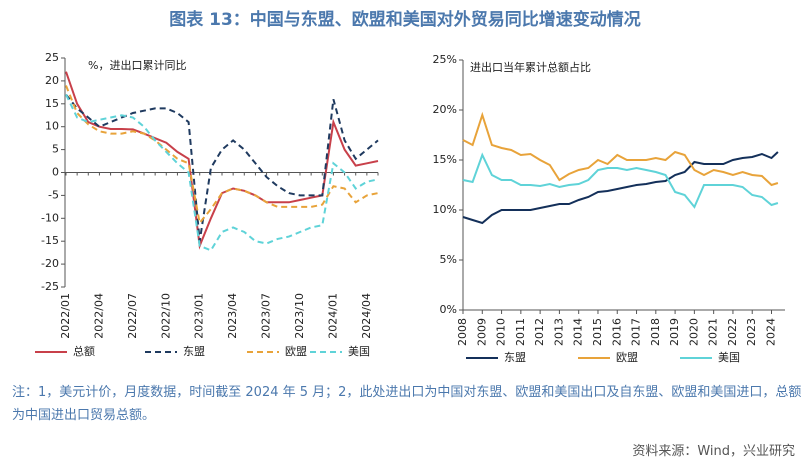 The width and height of the screenshot is (811, 465). What do you see at coordinates (50, 217) in the screenshot?
I see `y-tick-label: -10` at bounding box center [50, 217].